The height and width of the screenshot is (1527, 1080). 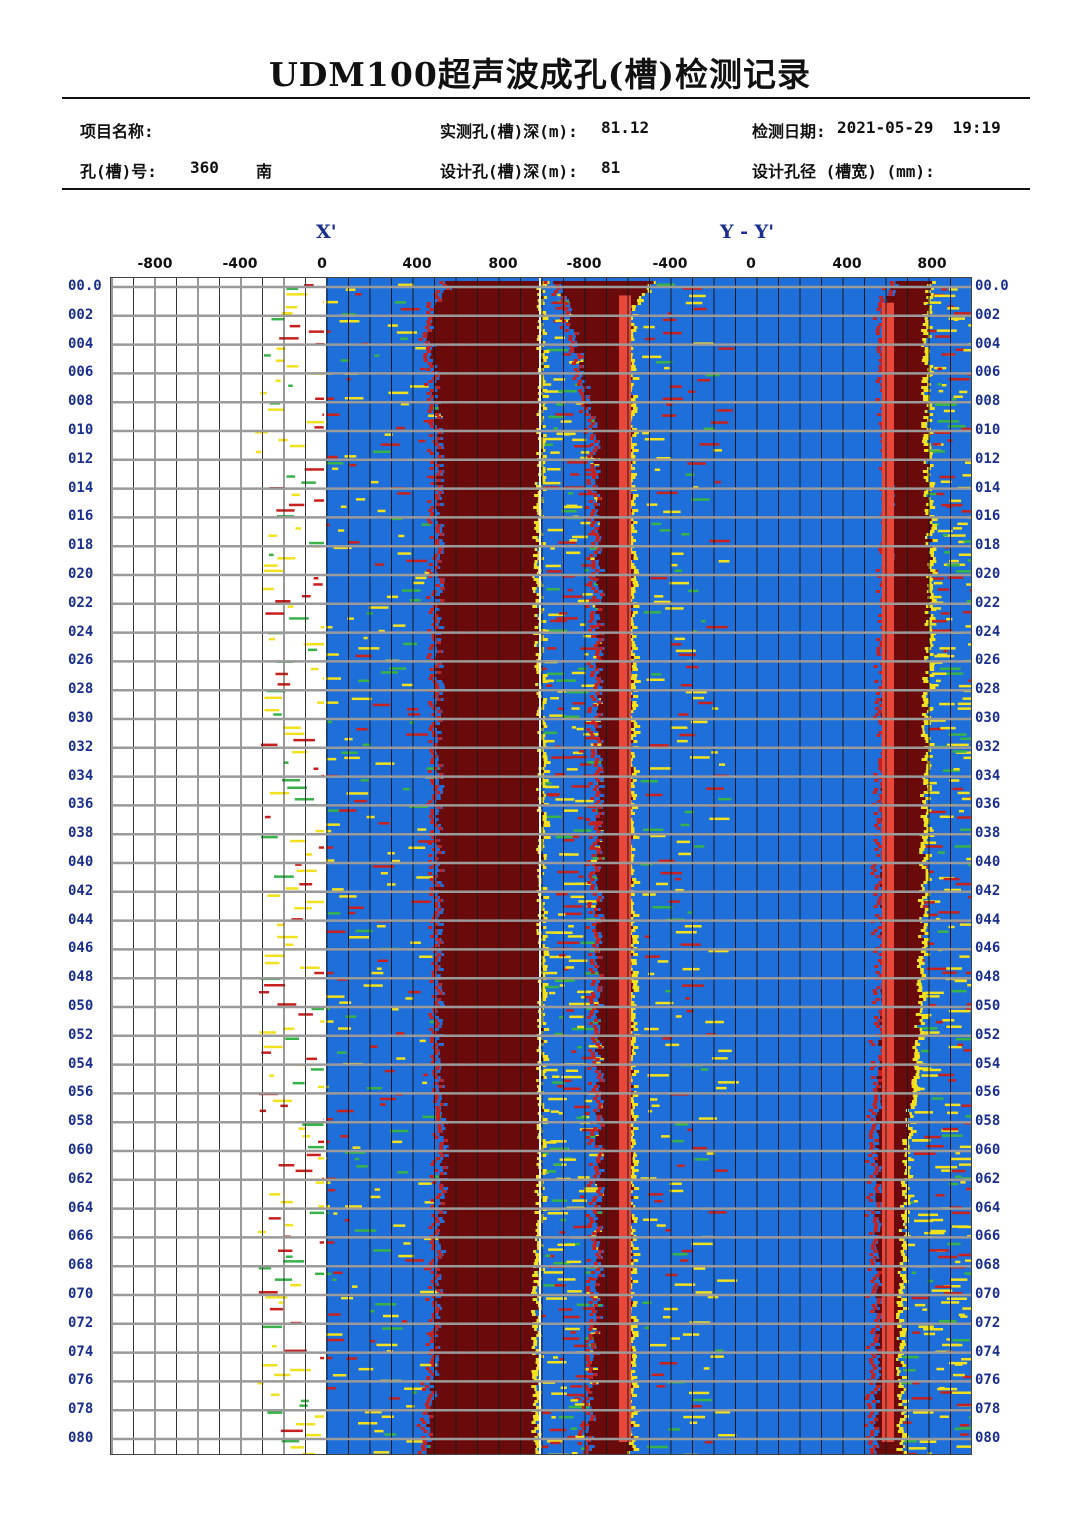 I want to click on depth-label-left: 072, so click(x=81, y=1322).